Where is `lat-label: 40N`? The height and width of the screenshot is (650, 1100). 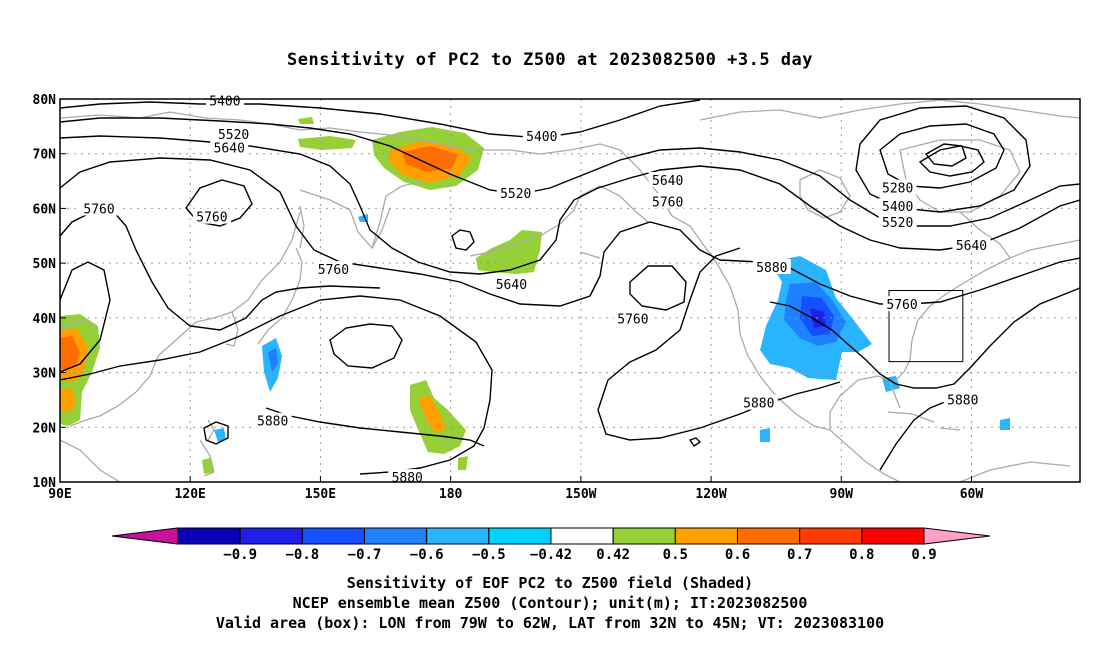 lat-label: 40N is located at coordinates (45, 319).